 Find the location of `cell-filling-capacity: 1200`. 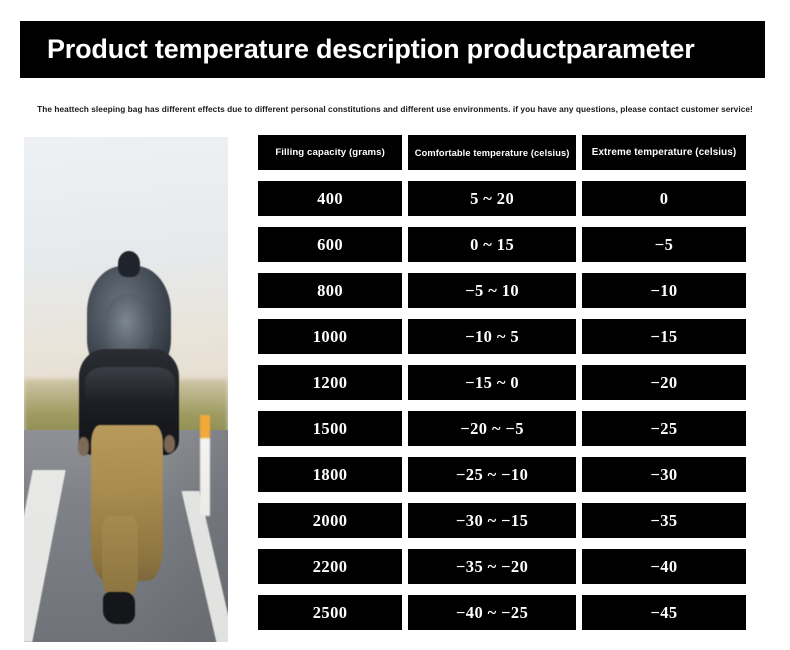

cell-filling-capacity: 1200 is located at coordinates (330, 382).